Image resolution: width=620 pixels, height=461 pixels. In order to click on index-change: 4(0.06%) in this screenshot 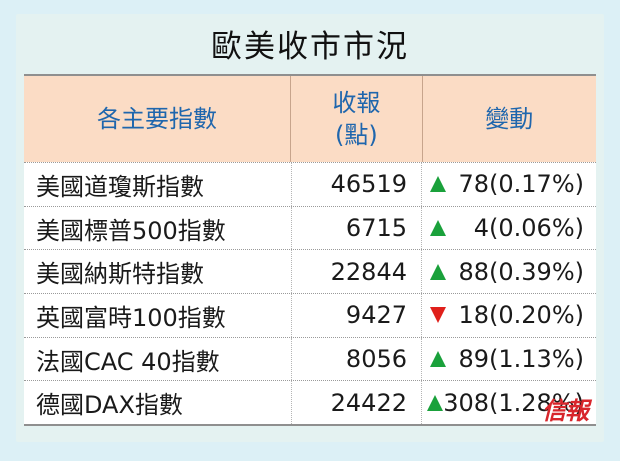, I will do `click(528, 228)`.